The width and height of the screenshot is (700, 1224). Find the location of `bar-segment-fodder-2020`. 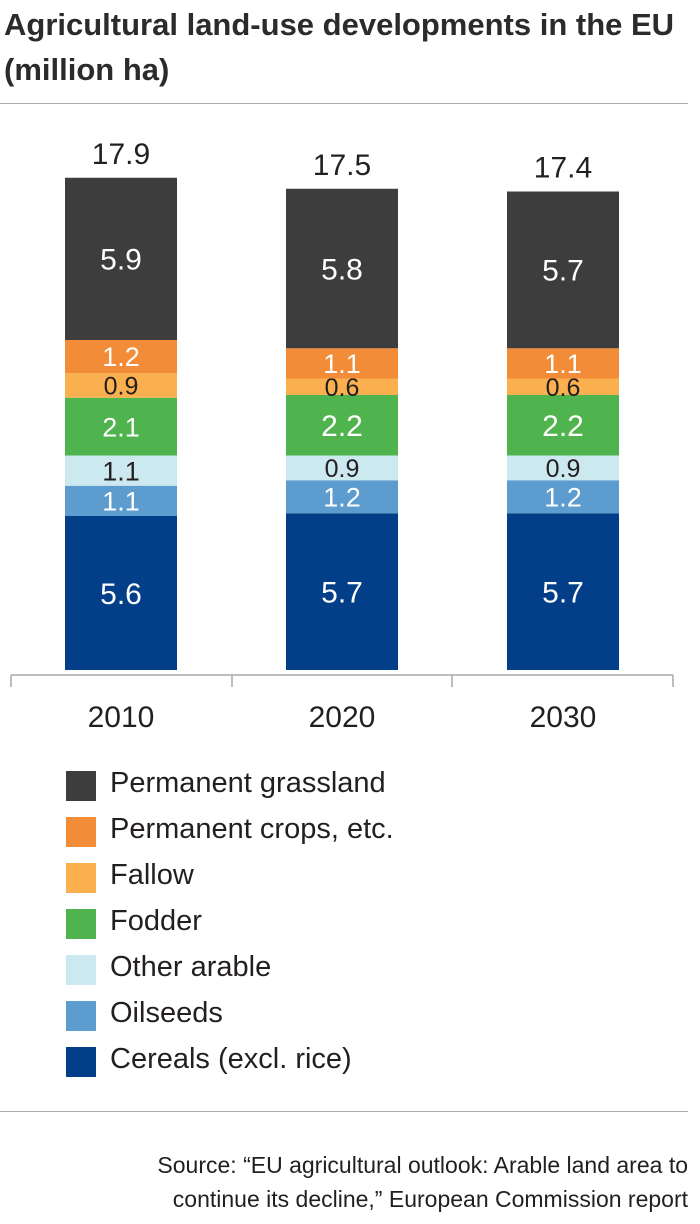

bar-segment-fodder-2020 is located at coordinates (342, 425).